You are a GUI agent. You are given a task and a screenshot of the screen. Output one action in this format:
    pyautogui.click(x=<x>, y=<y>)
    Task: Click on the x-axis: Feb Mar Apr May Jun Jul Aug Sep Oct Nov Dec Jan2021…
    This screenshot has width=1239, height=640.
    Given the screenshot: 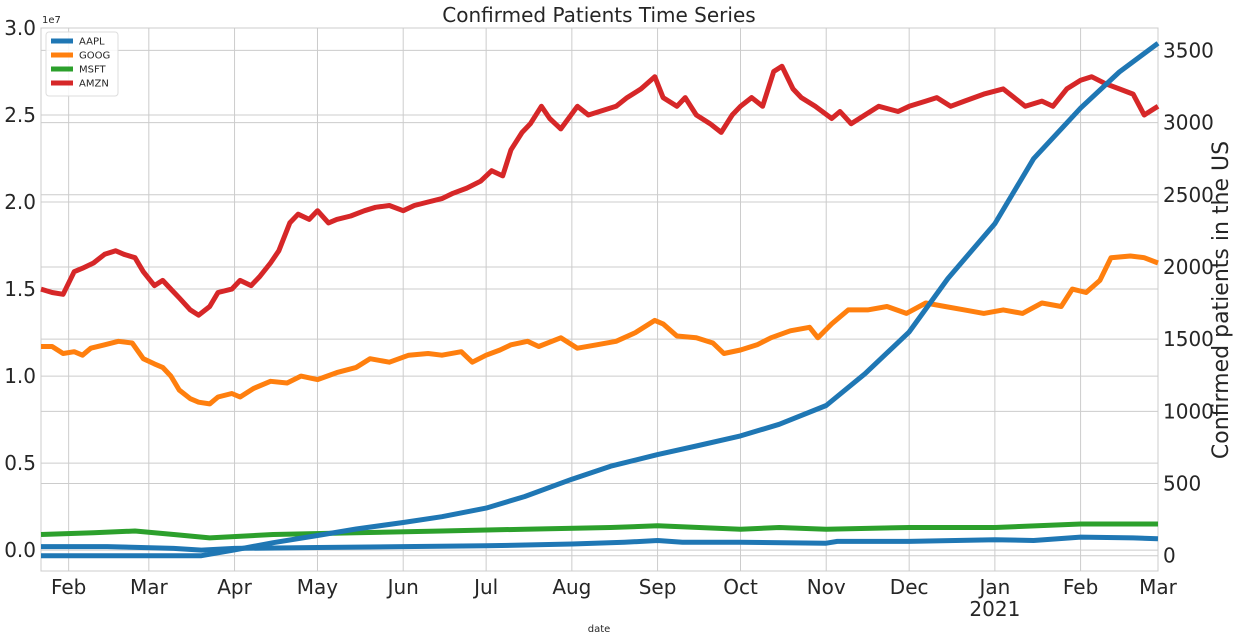 What is the action you would take?
    pyautogui.click(x=614, y=598)
    